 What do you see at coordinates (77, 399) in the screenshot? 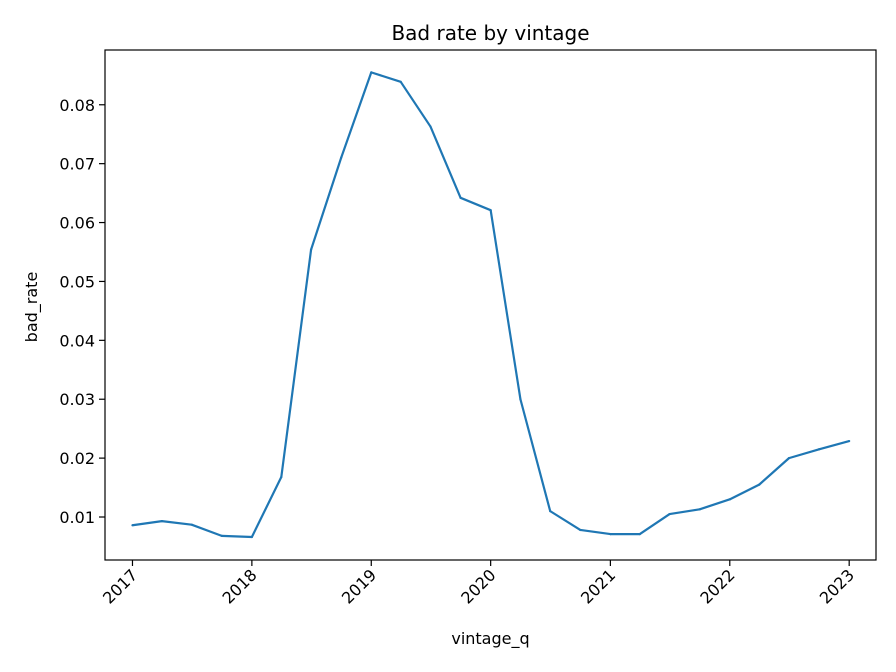
I see `y-tick-label: 0.03` at bounding box center [77, 399].